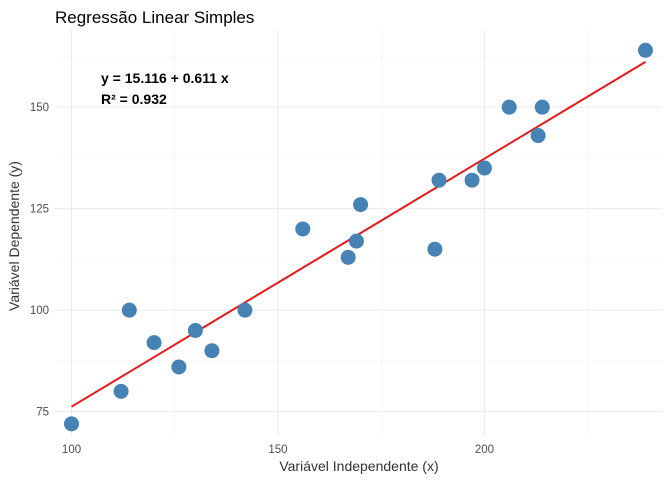  I want to click on y-tick-label: 75, so click(42, 413).